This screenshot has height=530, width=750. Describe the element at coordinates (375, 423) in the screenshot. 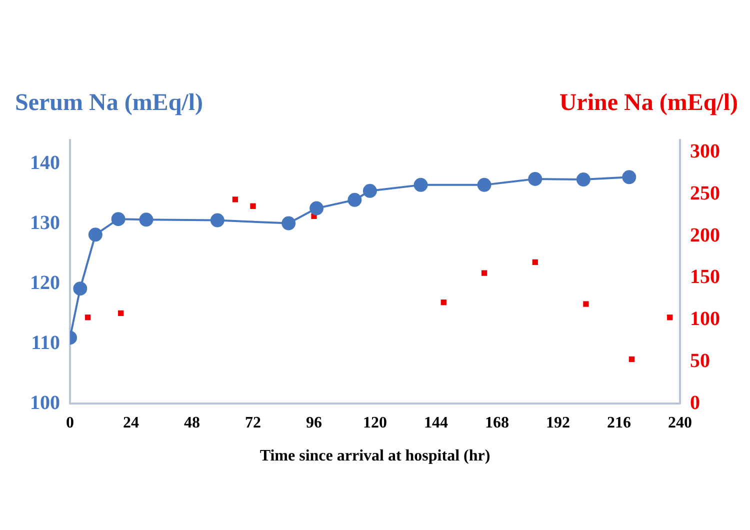

I see `x-tick-label: 120` at that location.